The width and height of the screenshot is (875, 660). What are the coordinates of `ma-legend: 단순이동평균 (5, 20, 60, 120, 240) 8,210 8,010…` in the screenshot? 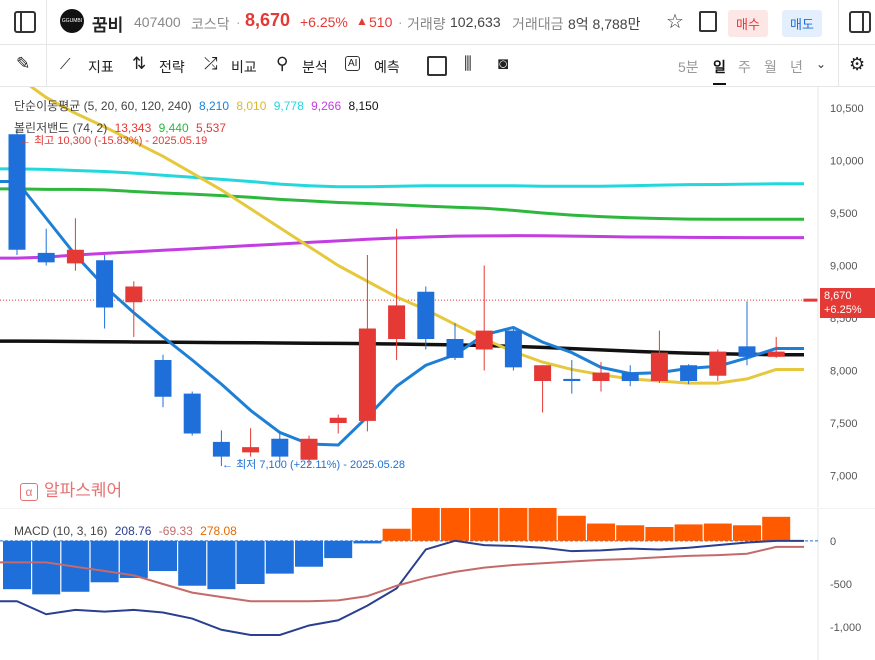 It's located at (196, 105).